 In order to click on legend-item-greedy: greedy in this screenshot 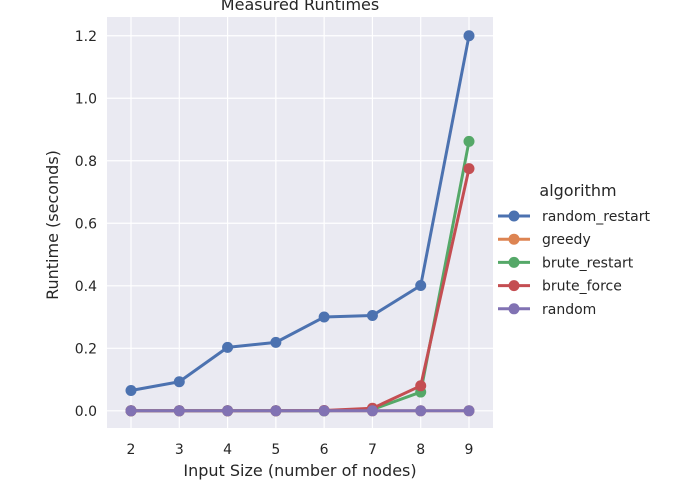, I will do `click(544, 240)`.